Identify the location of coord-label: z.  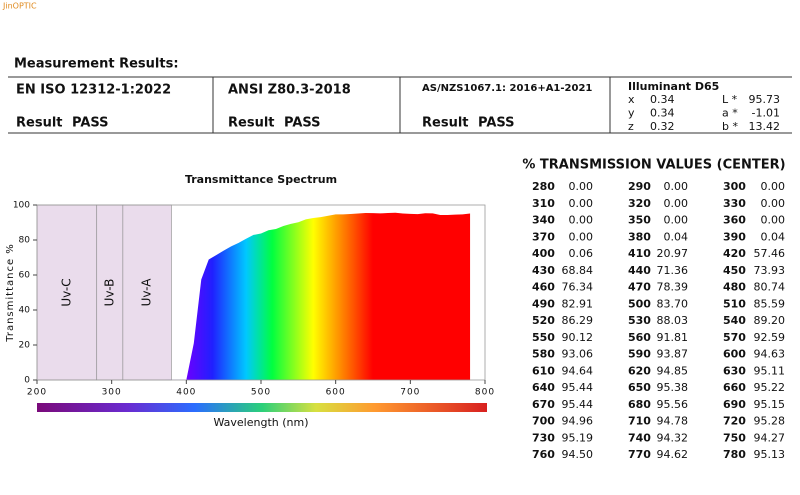
(631, 126).